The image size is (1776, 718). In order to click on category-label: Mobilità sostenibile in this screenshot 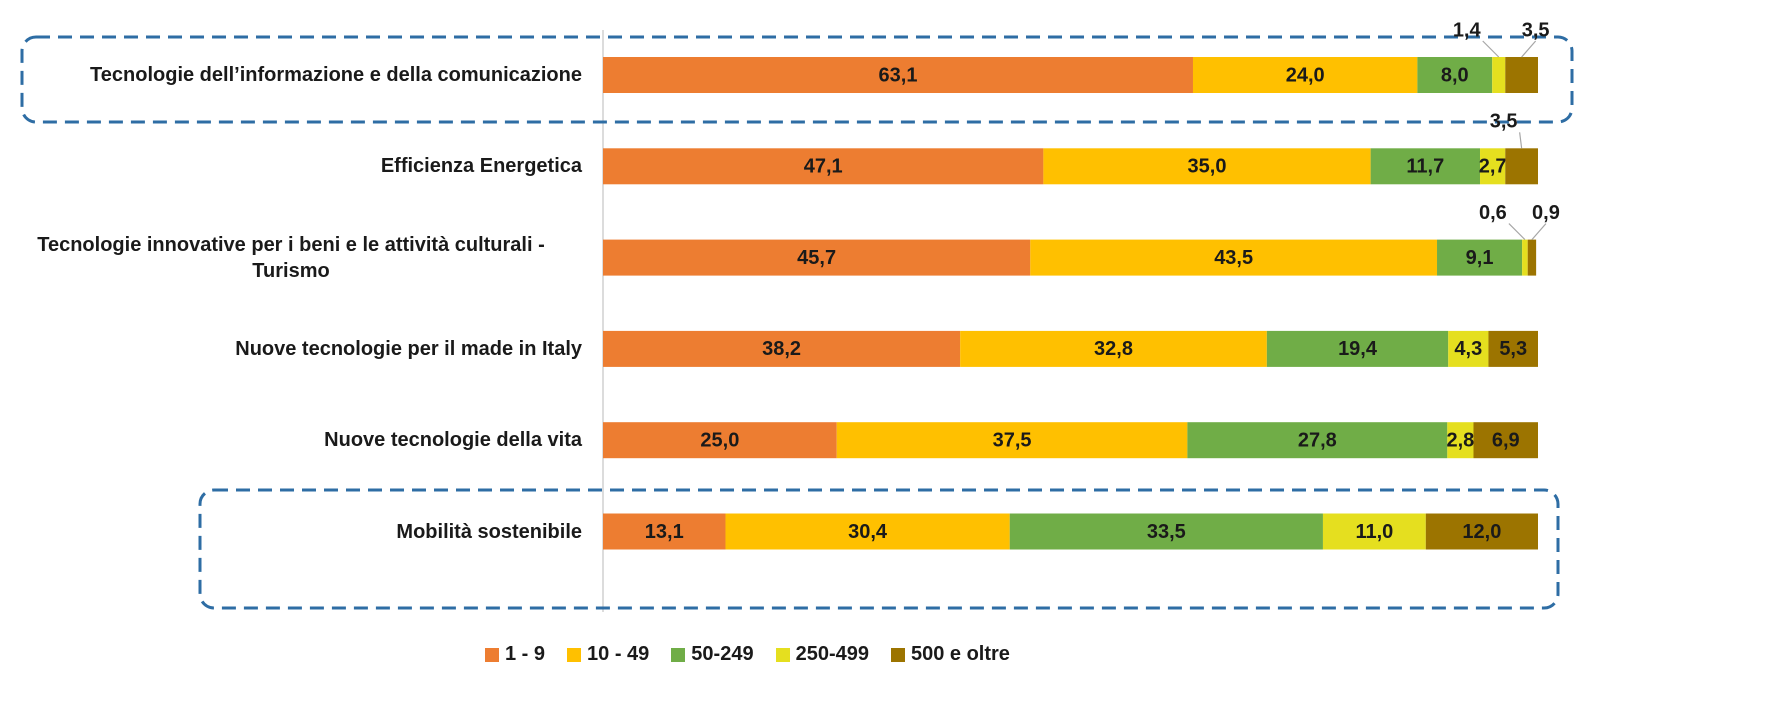, I will do `click(489, 531)`.